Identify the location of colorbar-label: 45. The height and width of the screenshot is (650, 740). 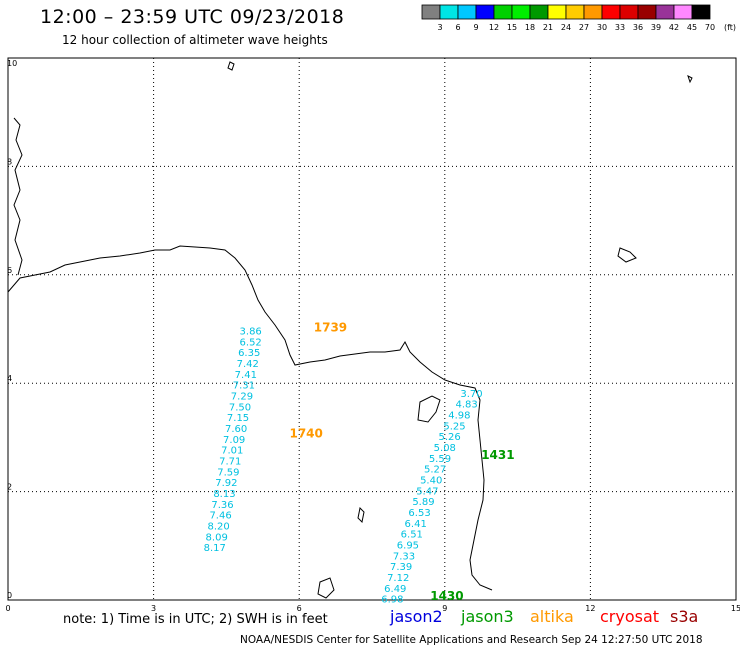
(692, 27).